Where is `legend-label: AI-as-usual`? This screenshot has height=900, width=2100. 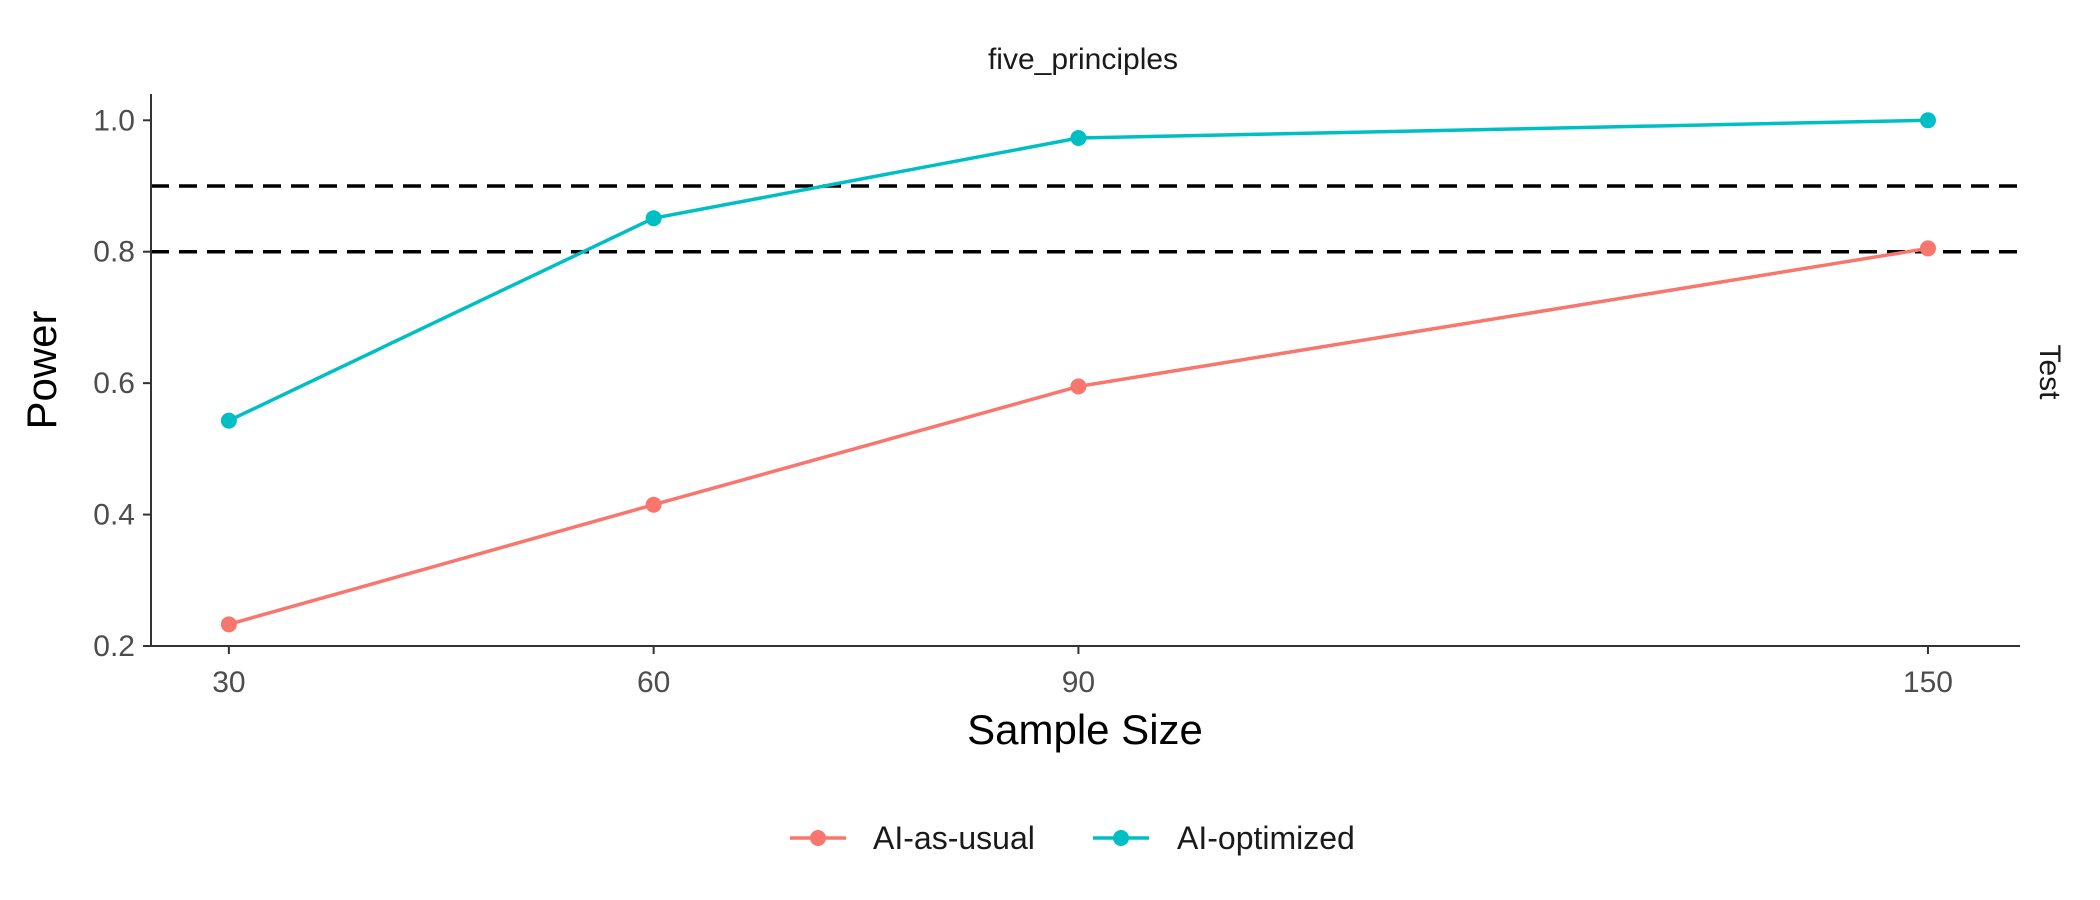 legend-label: AI-as-usual is located at coordinates (954, 838).